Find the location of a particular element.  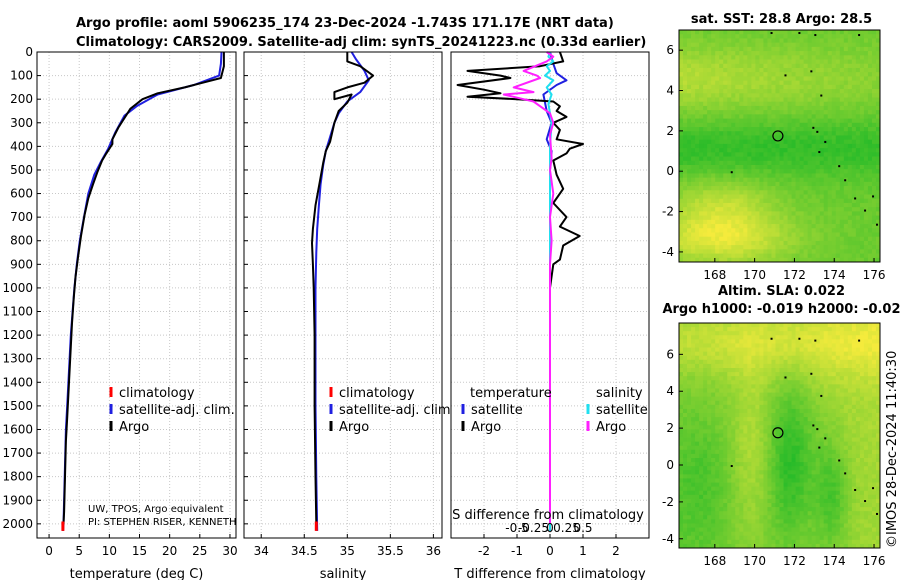

x-axis-label: T difference from climatology is located at coordinates (549, 573).